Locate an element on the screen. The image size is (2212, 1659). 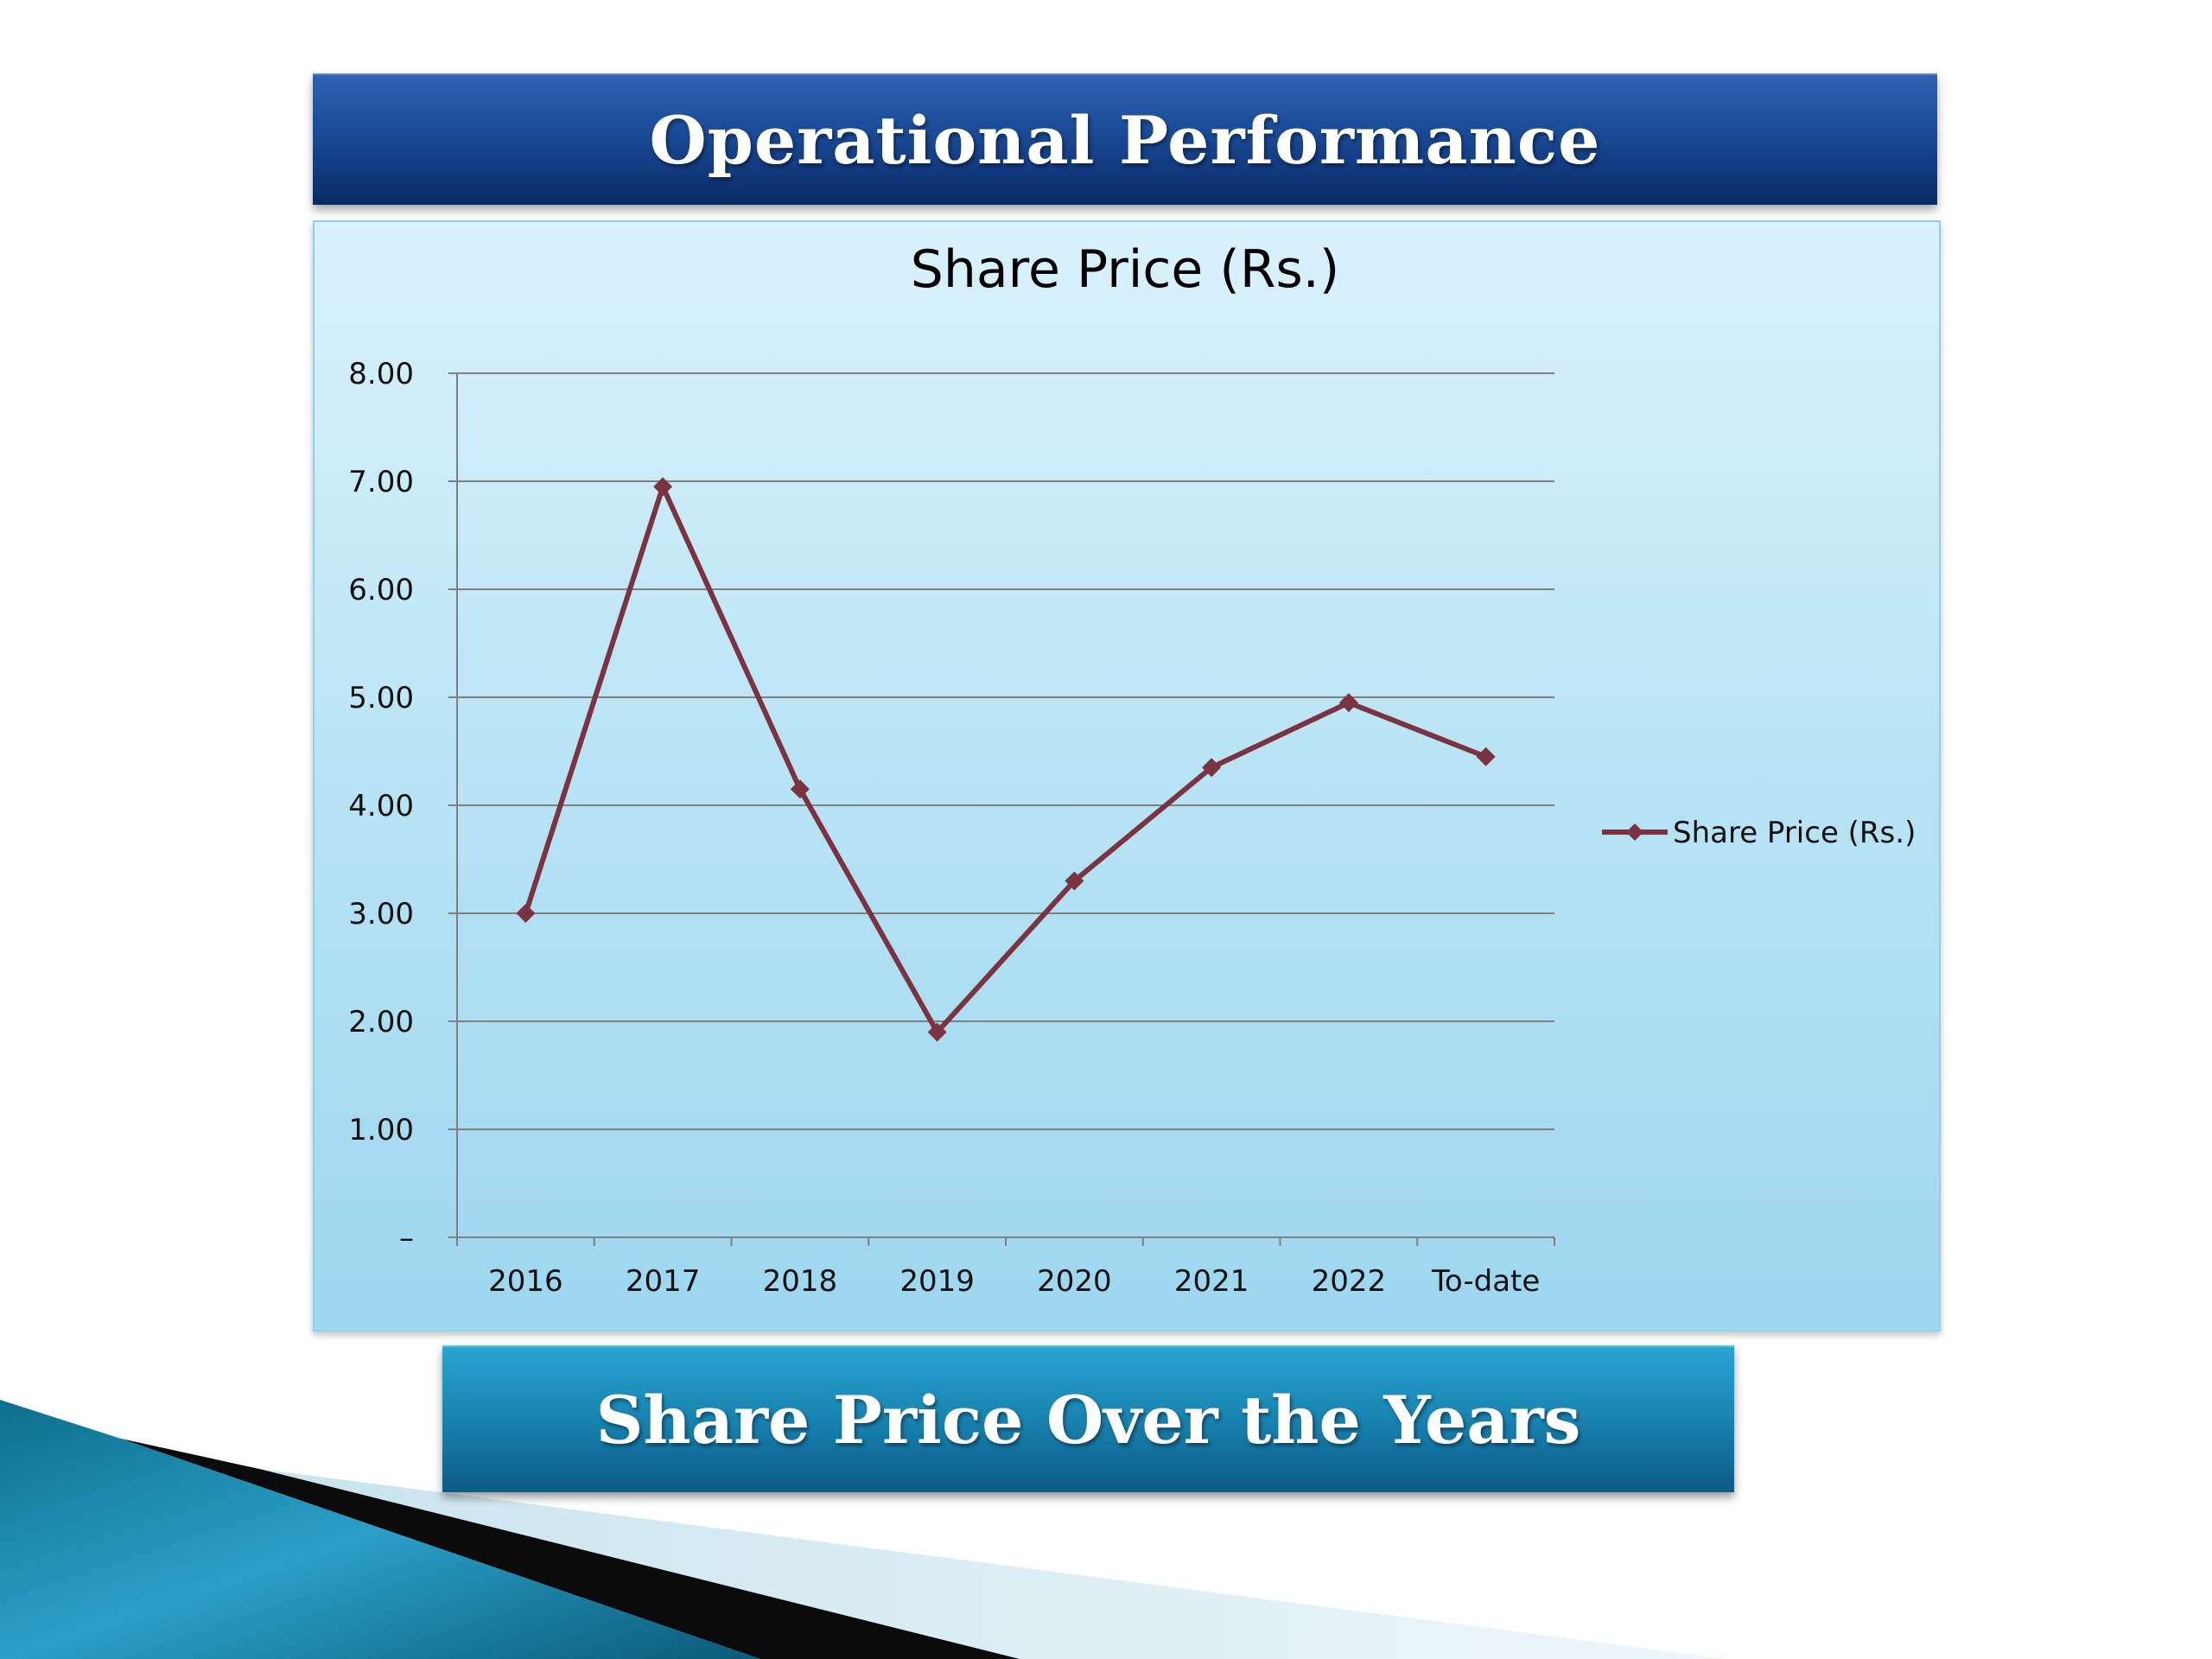
y-tick-label: 3.00 is located at coordinates (381, 914).